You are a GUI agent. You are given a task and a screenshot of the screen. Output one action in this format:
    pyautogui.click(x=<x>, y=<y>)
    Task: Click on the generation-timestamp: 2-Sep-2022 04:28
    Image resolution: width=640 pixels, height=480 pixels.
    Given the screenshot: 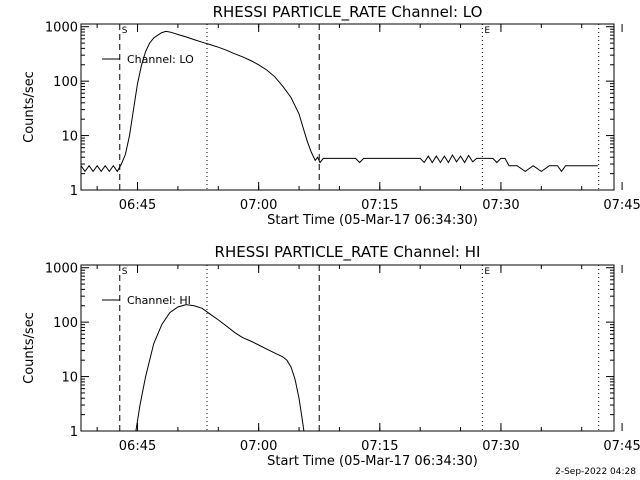 What is the action you would take?
    pyautogui.click(x=595, y=472)
    